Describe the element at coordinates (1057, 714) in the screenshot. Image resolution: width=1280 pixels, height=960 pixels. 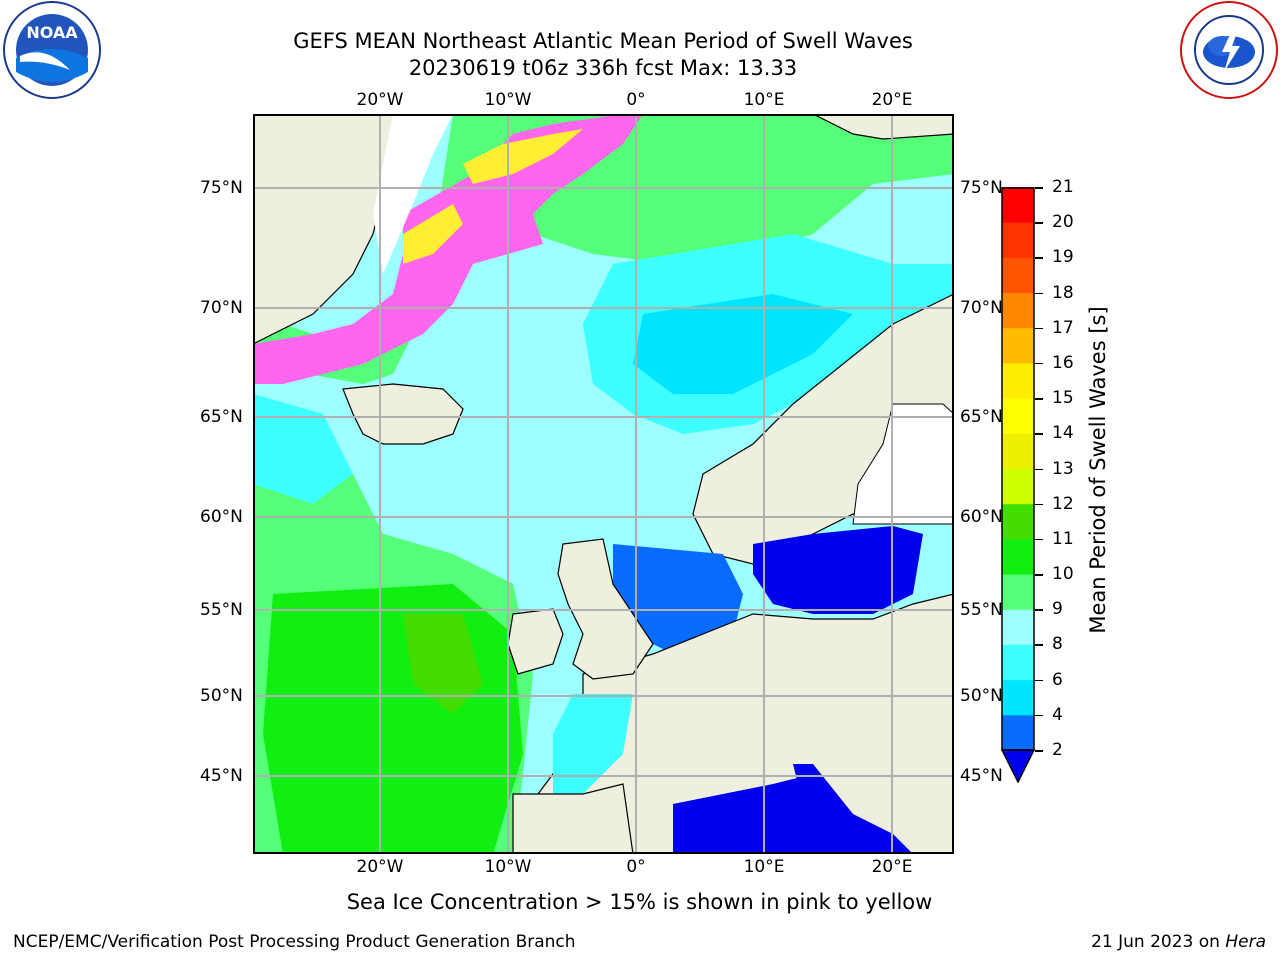
I see `colorbar-tick-label: 4` at that location.